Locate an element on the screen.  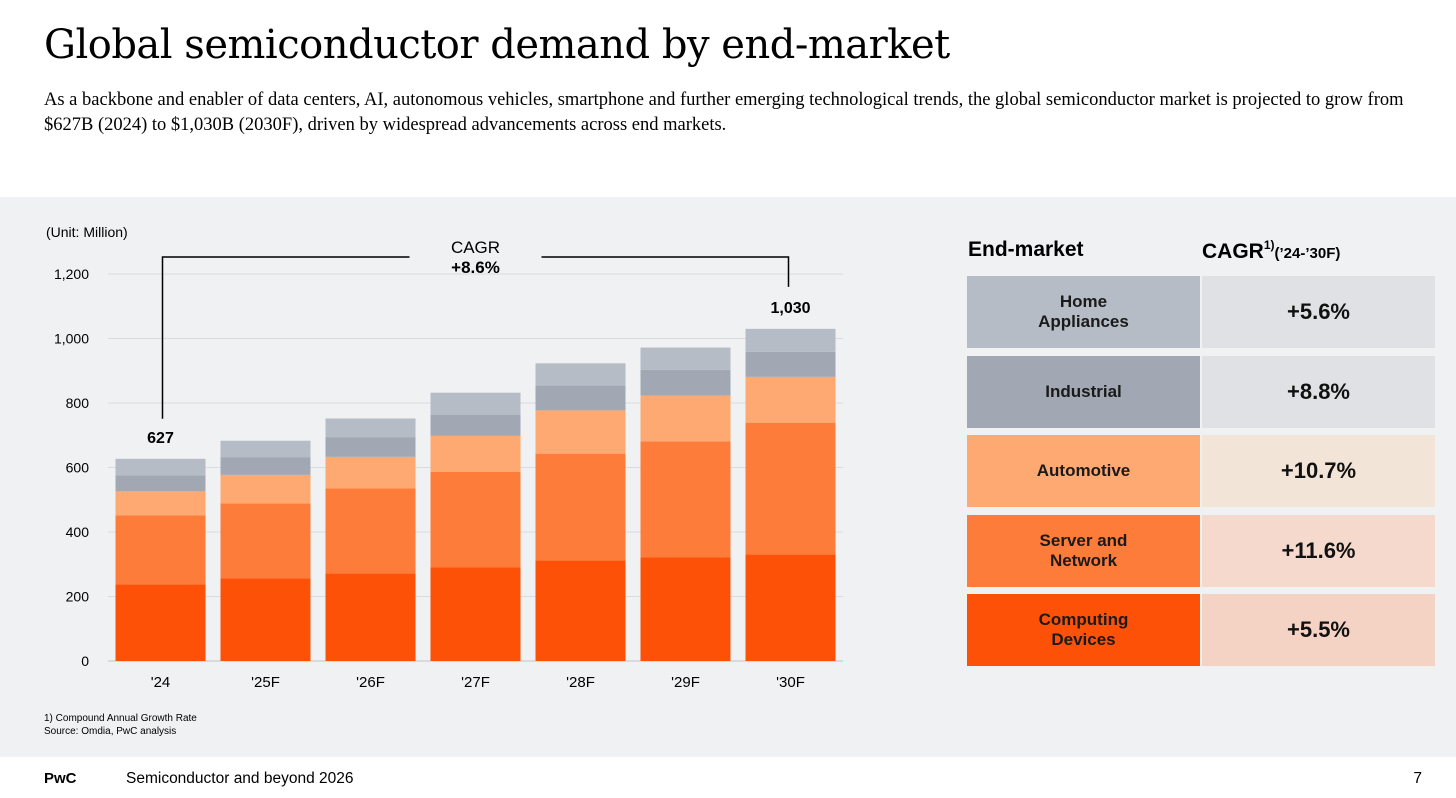
cagr-bracket is located at coordinates (475, 337).